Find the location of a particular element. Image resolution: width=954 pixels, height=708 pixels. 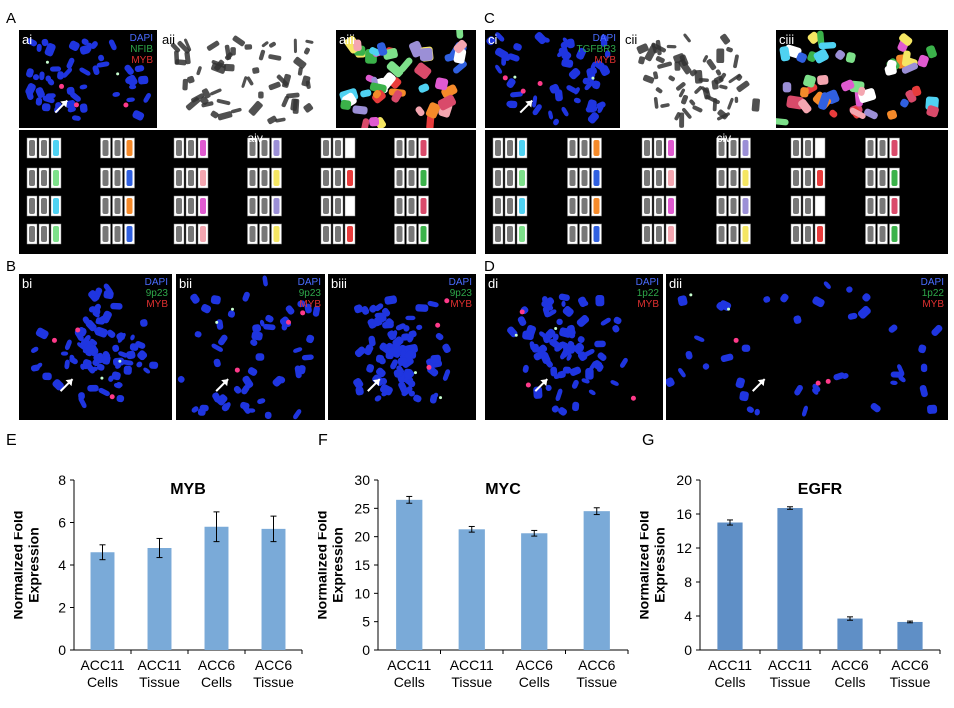

legend-entry: TGFBR3 is located at coordinates (596, 49).